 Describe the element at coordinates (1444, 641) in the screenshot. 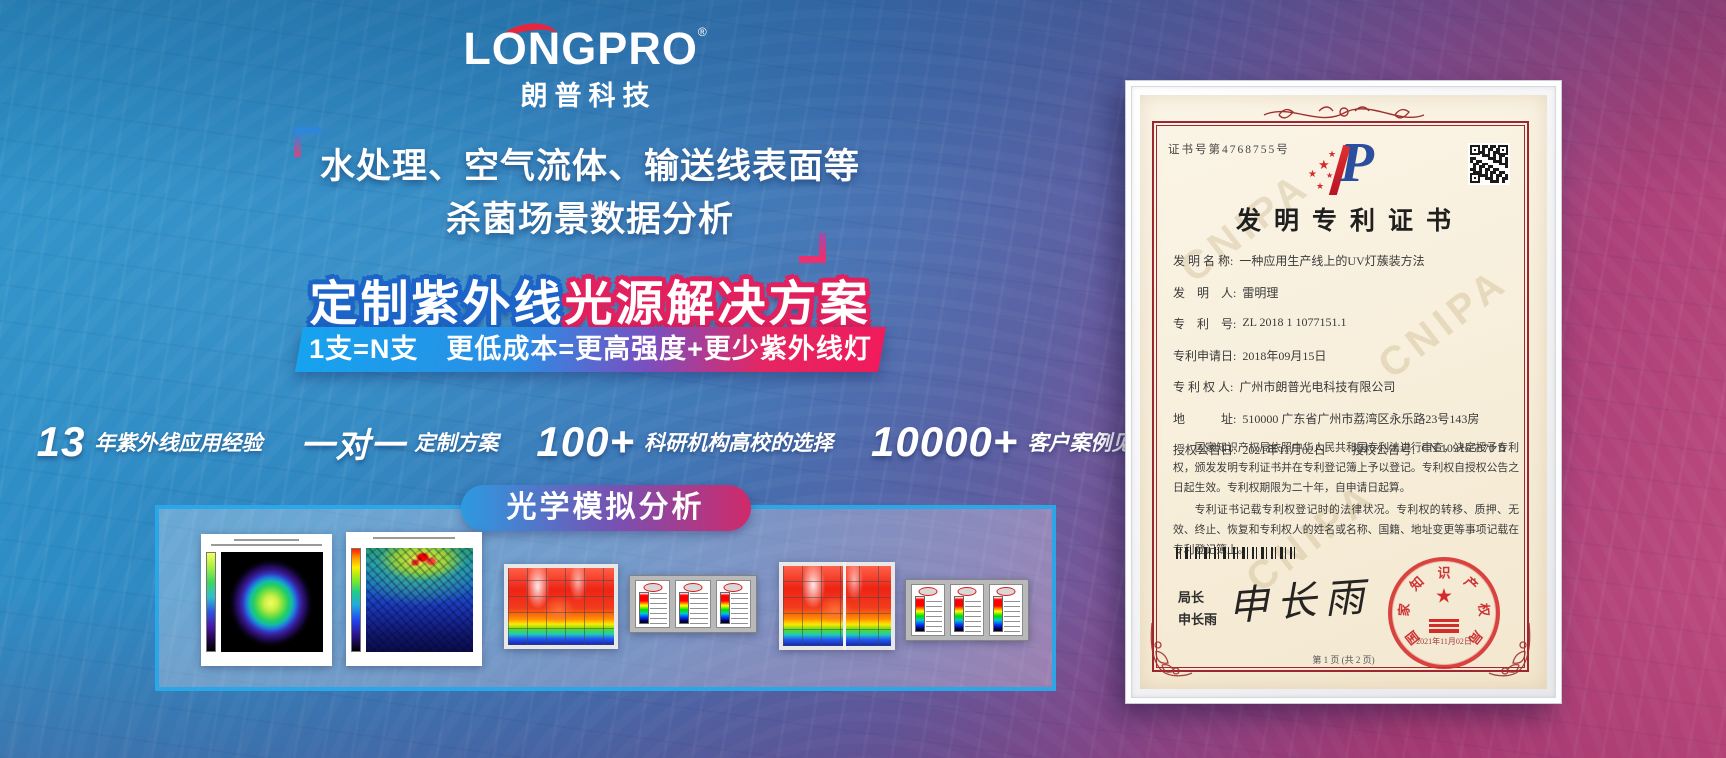

I see `seal-date: 2021年11月02日` at that location.